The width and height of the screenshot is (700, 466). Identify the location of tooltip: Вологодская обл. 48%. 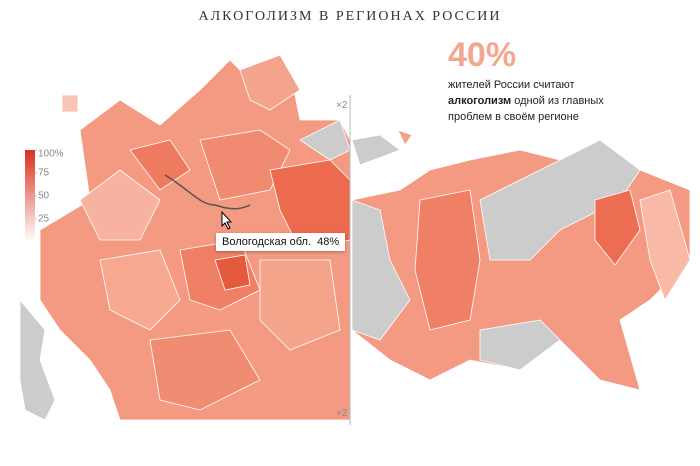
(281, 242).